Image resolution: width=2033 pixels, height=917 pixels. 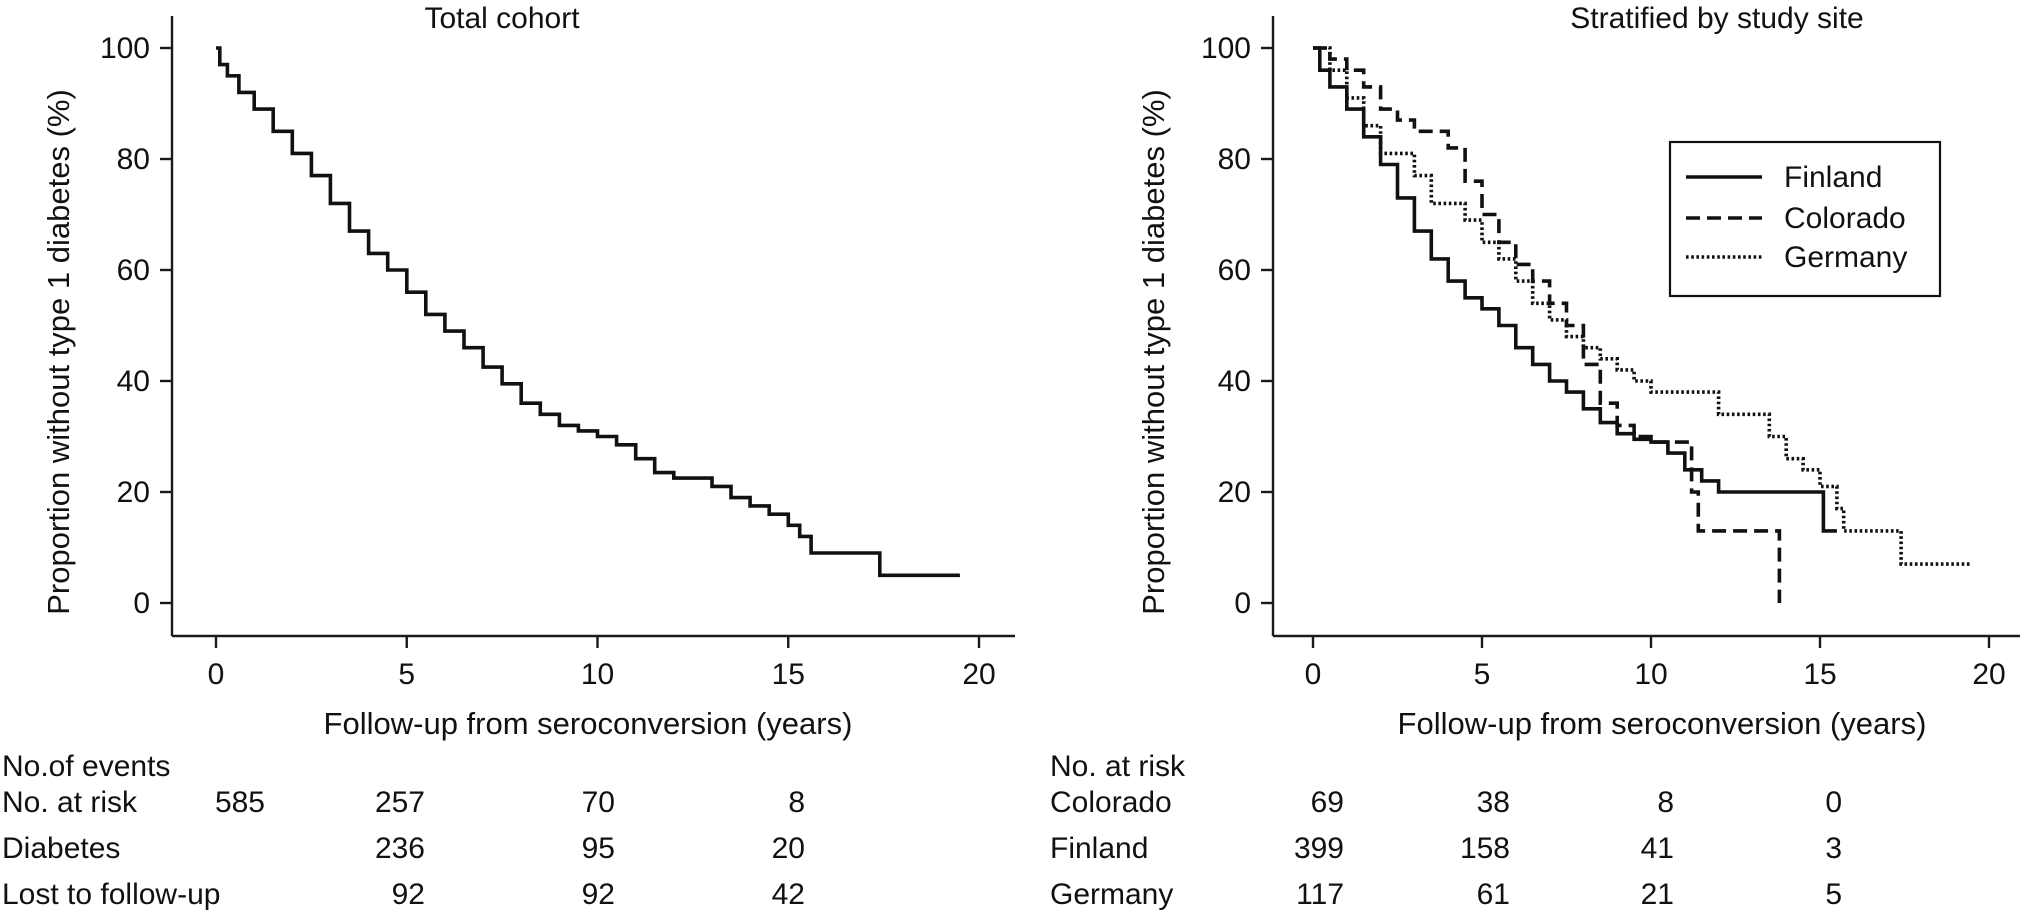 What do you see at coordinates (1575, 289) in the screenshot?
I see `series-finland` at bounding box center [1575, 289].